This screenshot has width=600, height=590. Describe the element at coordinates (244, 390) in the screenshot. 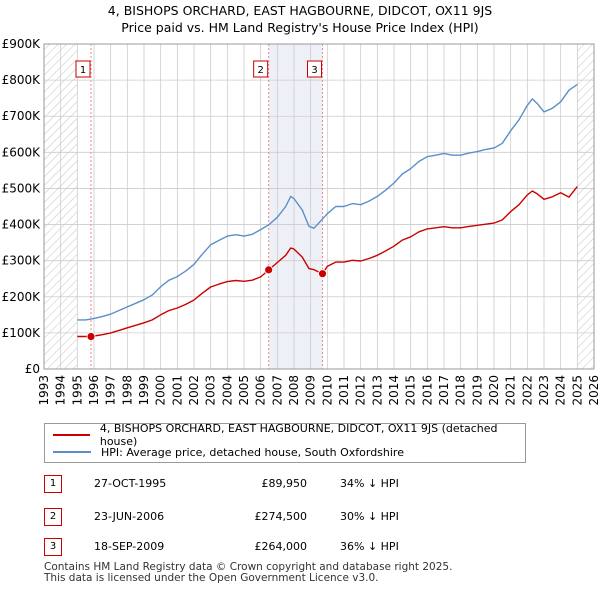

I see `x-tick-label: 2005` at that location.